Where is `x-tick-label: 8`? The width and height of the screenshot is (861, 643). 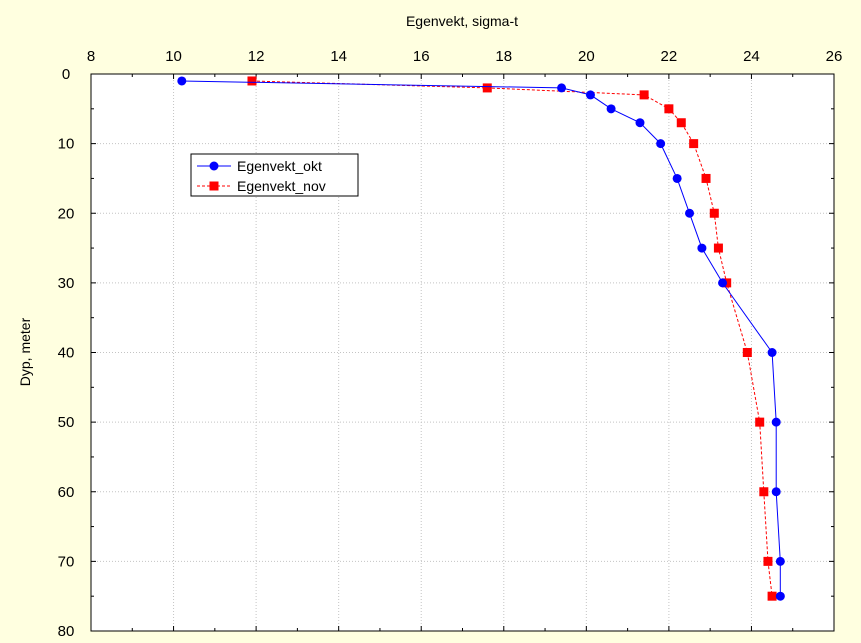
x-tick-label: 8 is located at coordinates (91, 56).